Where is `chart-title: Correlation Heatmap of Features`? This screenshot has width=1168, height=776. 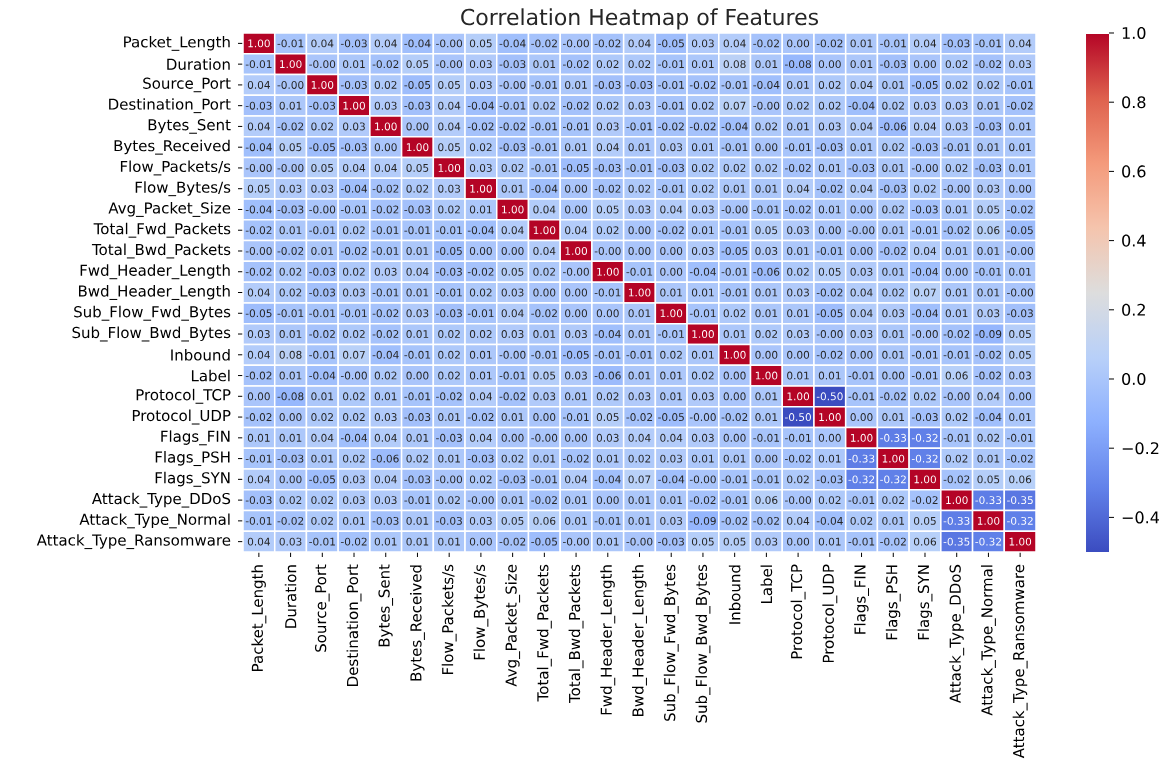
chart-title: Correlation Heatmap of Features is located at coordinates (640, 19).